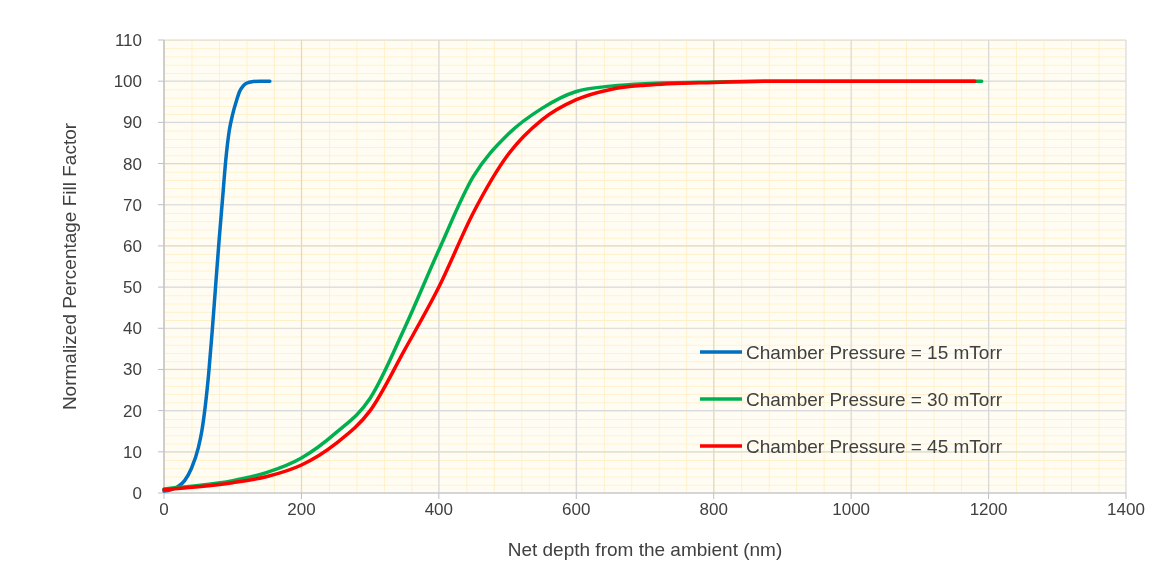 The width and height of the screenshot is (1157, 578). What do you see at coordinates (439, 509) in the screenshot?
I see `x-tick-label: 400` at bounding box center [439, 509].